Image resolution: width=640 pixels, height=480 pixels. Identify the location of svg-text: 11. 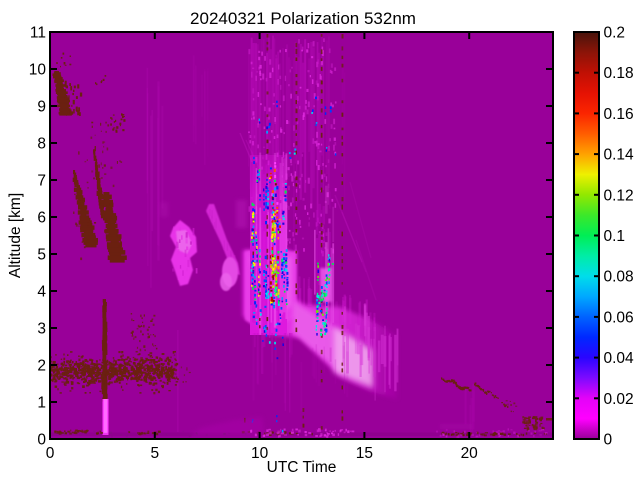
(38, 32).